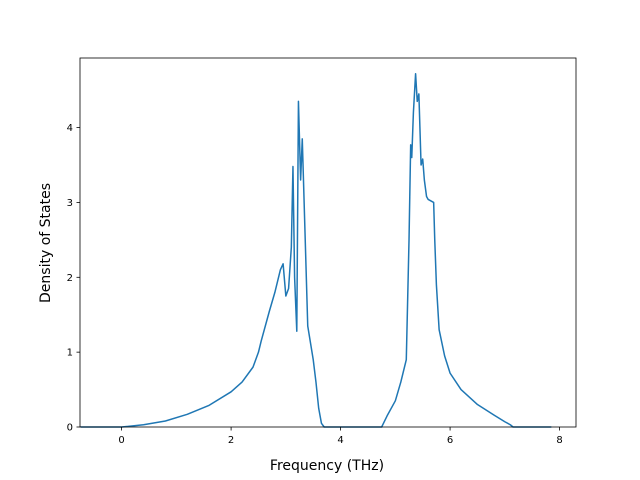 This screenshot has height=480, width=640. What do you see at coordinates (70, 203) in the screenshot?
I see `y-tick-label: 3` at bounding box center [70, 203].